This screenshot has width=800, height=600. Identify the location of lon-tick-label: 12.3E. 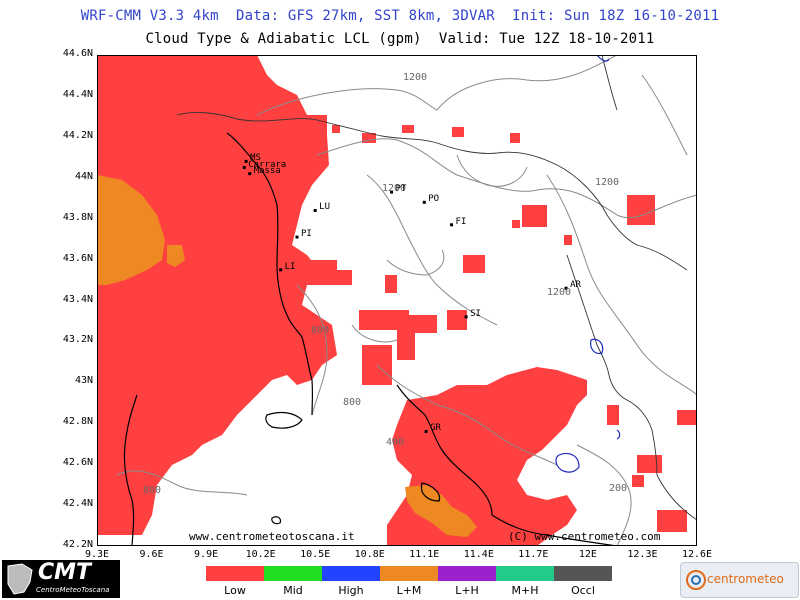
(642, 554).